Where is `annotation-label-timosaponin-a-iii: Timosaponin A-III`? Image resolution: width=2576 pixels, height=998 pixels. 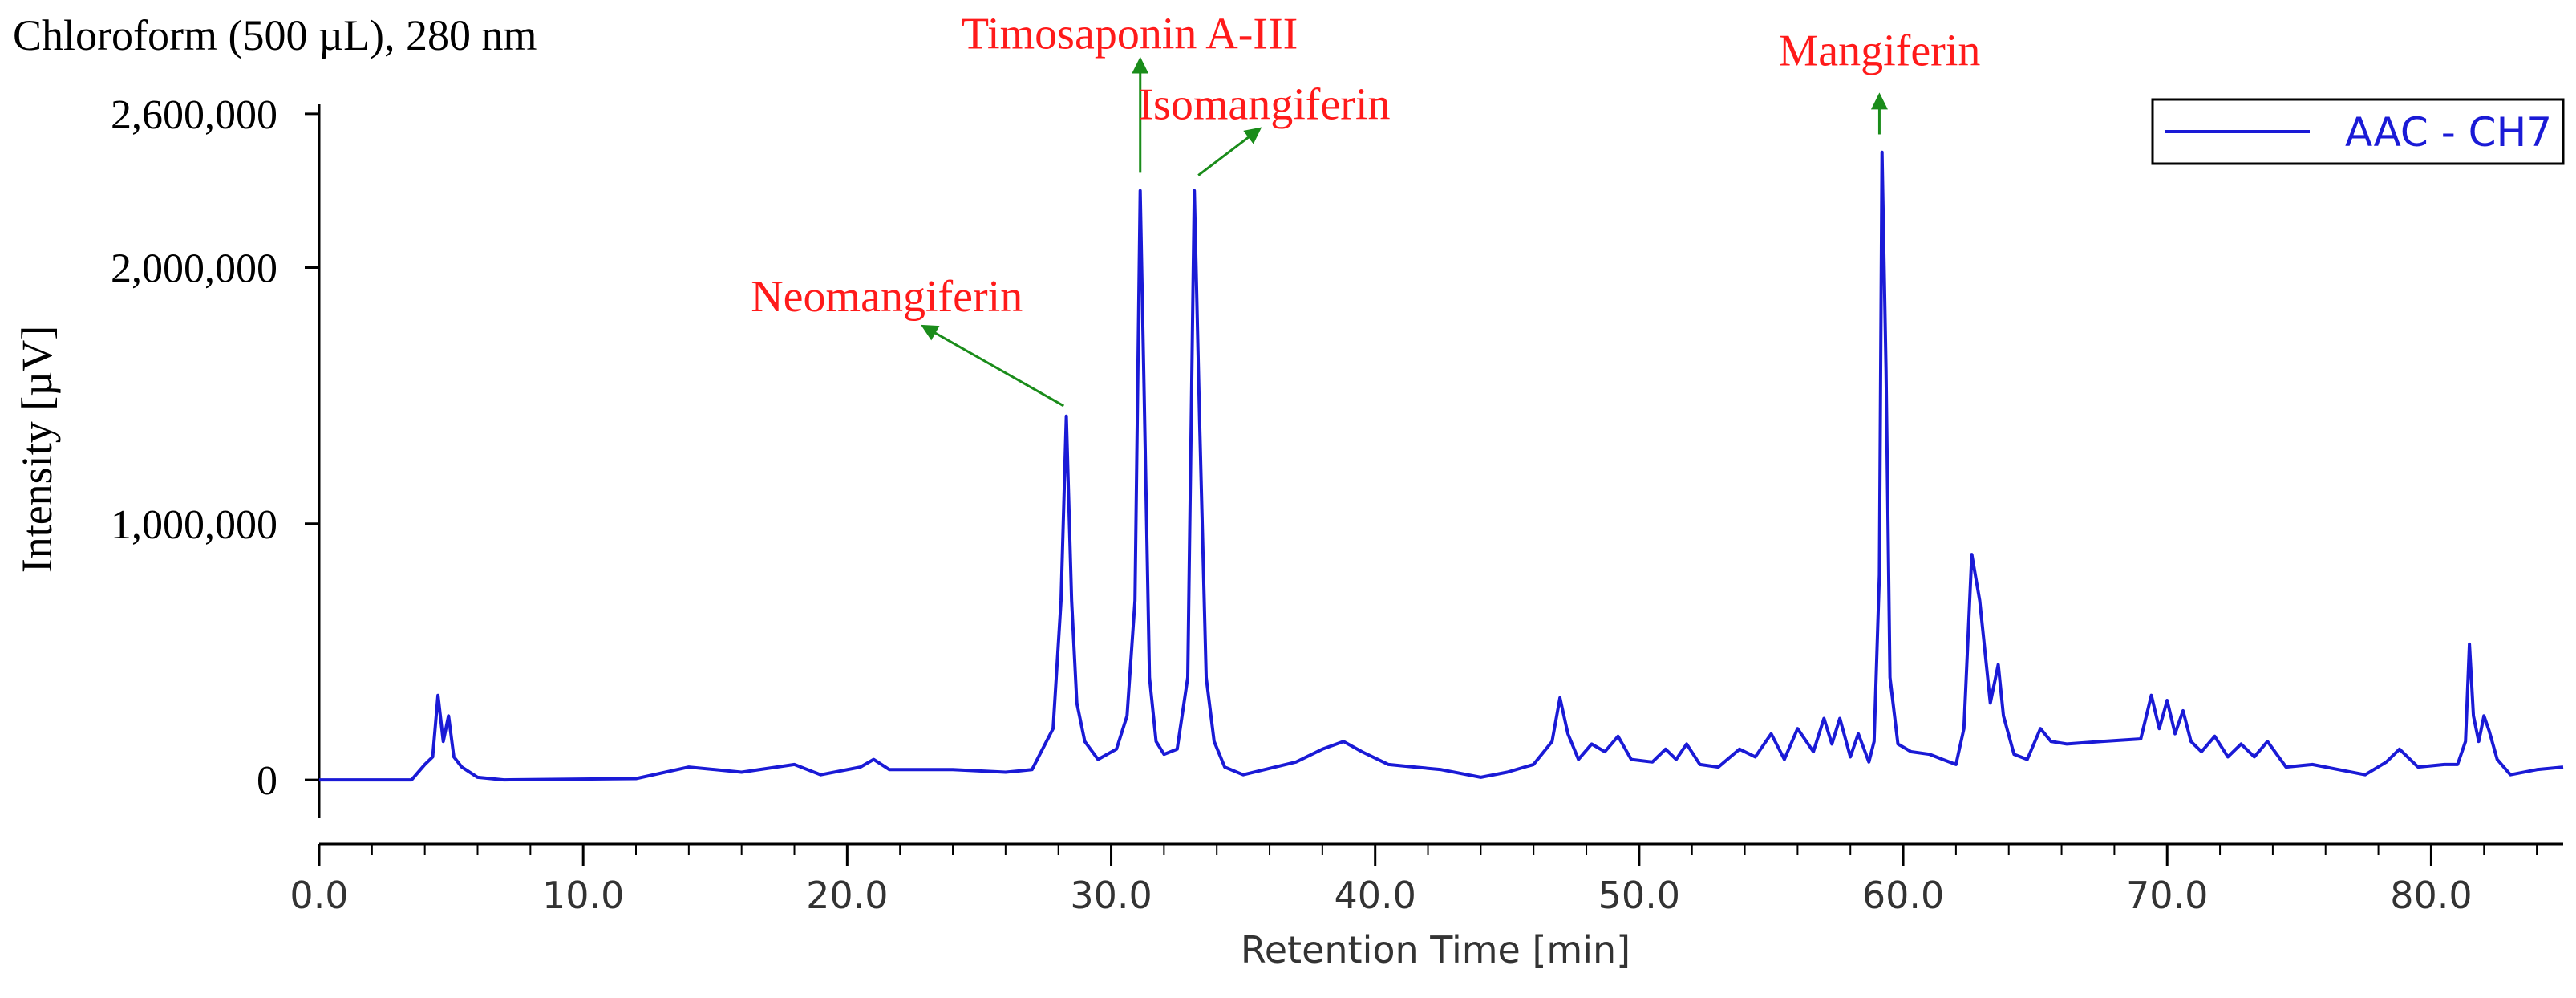
annotation-label-timosaponin-a-iii: Timosaponin A-III is located at coordinates (1130, 34).